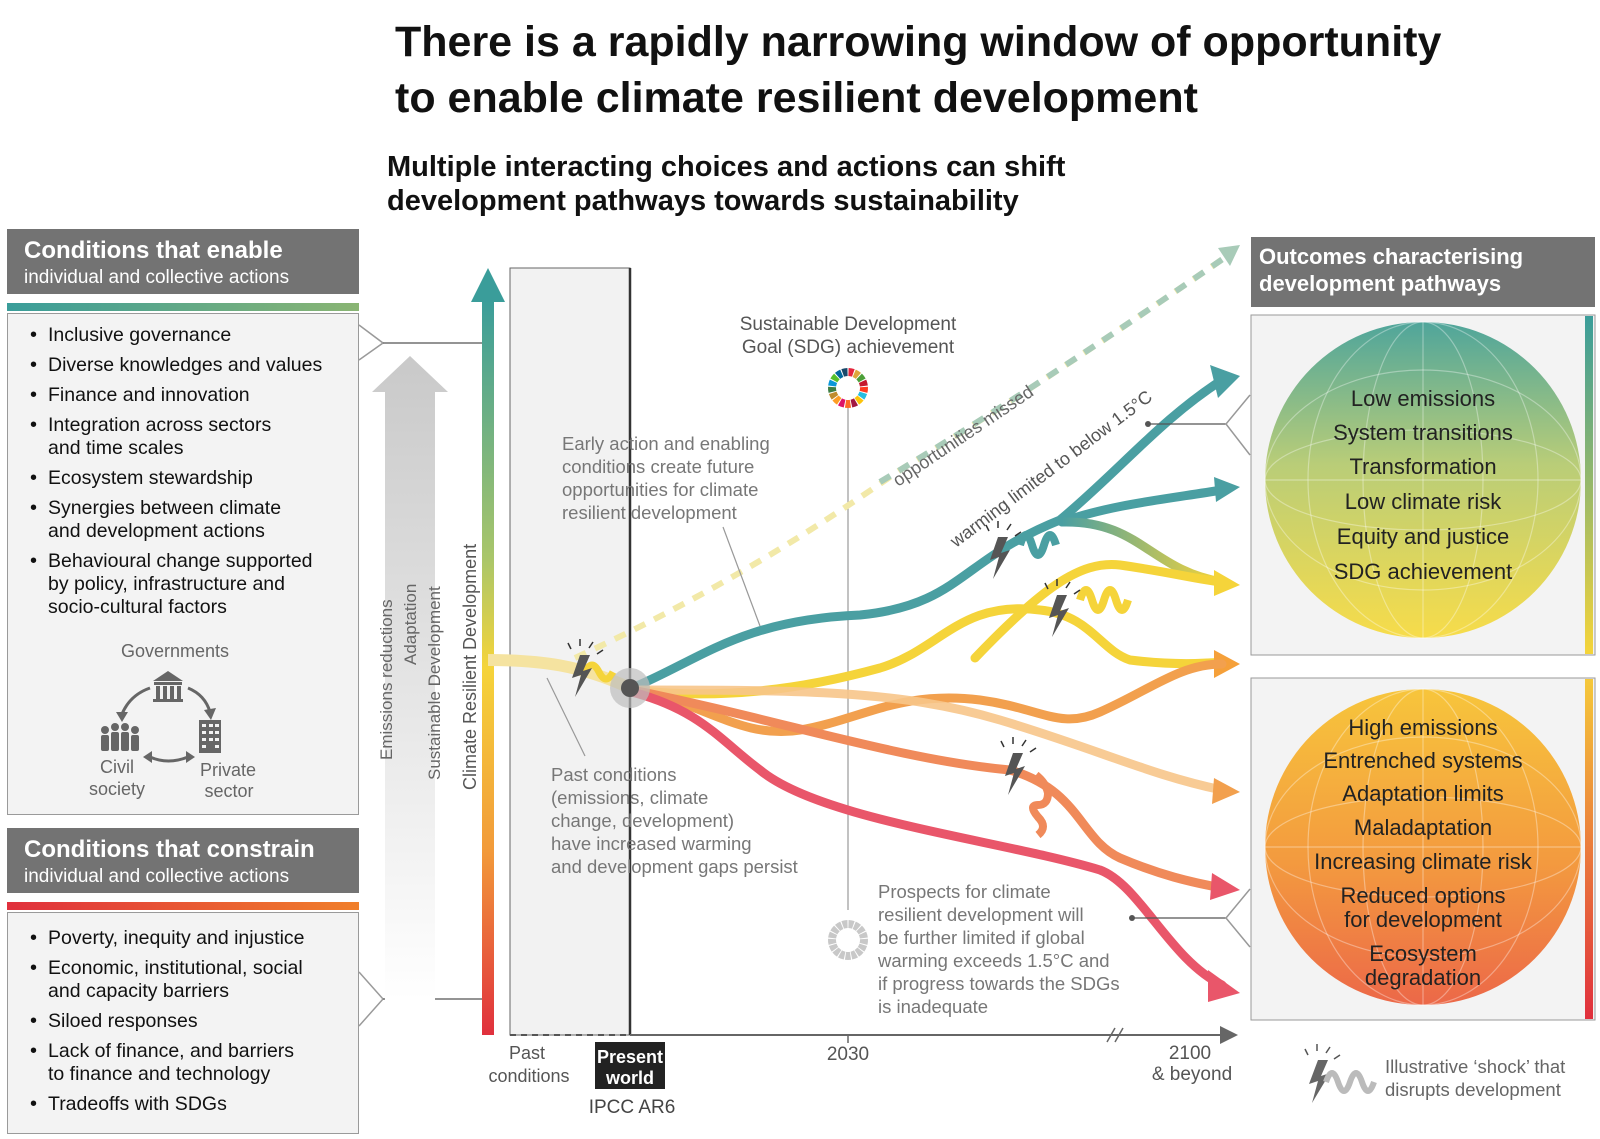 This screenshot has width=1600, height=1139. I want to click on outcome-low-emissions: Low emissions, so click(1423, 398).